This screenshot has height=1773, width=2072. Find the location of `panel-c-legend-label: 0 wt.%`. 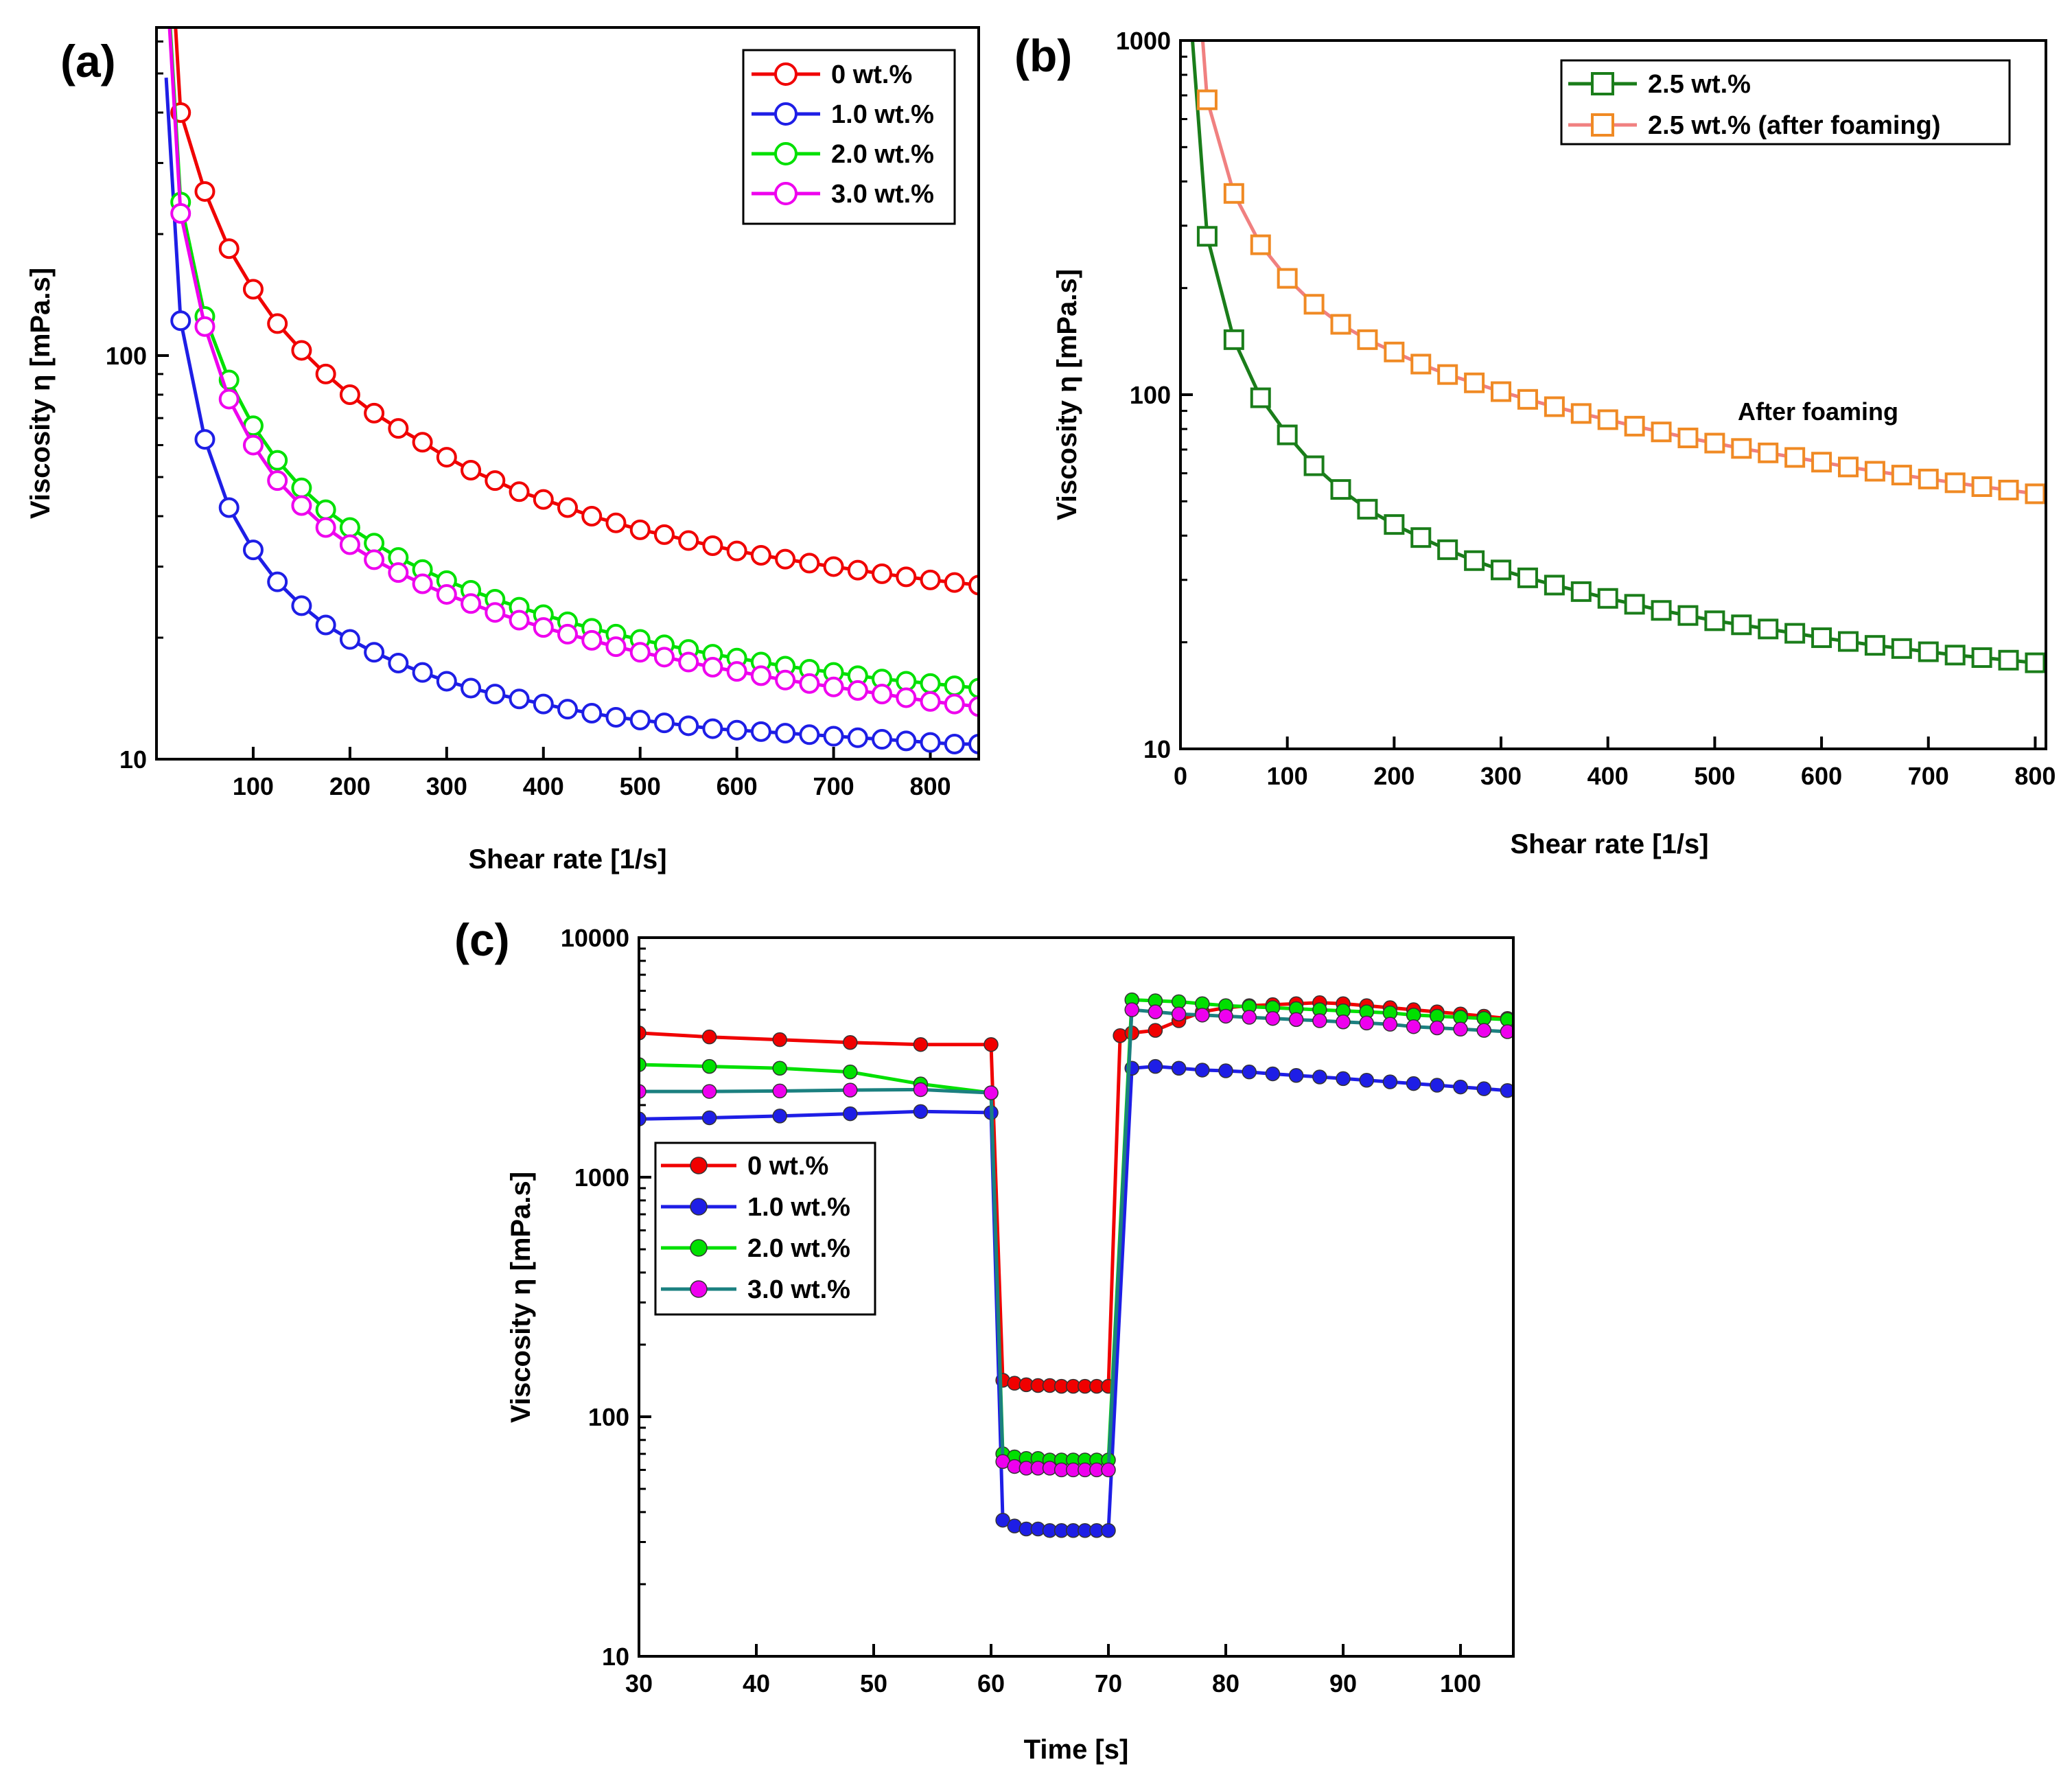

panel-c-legend-label: 0 wt.% is located at coordinates (787, 1166).